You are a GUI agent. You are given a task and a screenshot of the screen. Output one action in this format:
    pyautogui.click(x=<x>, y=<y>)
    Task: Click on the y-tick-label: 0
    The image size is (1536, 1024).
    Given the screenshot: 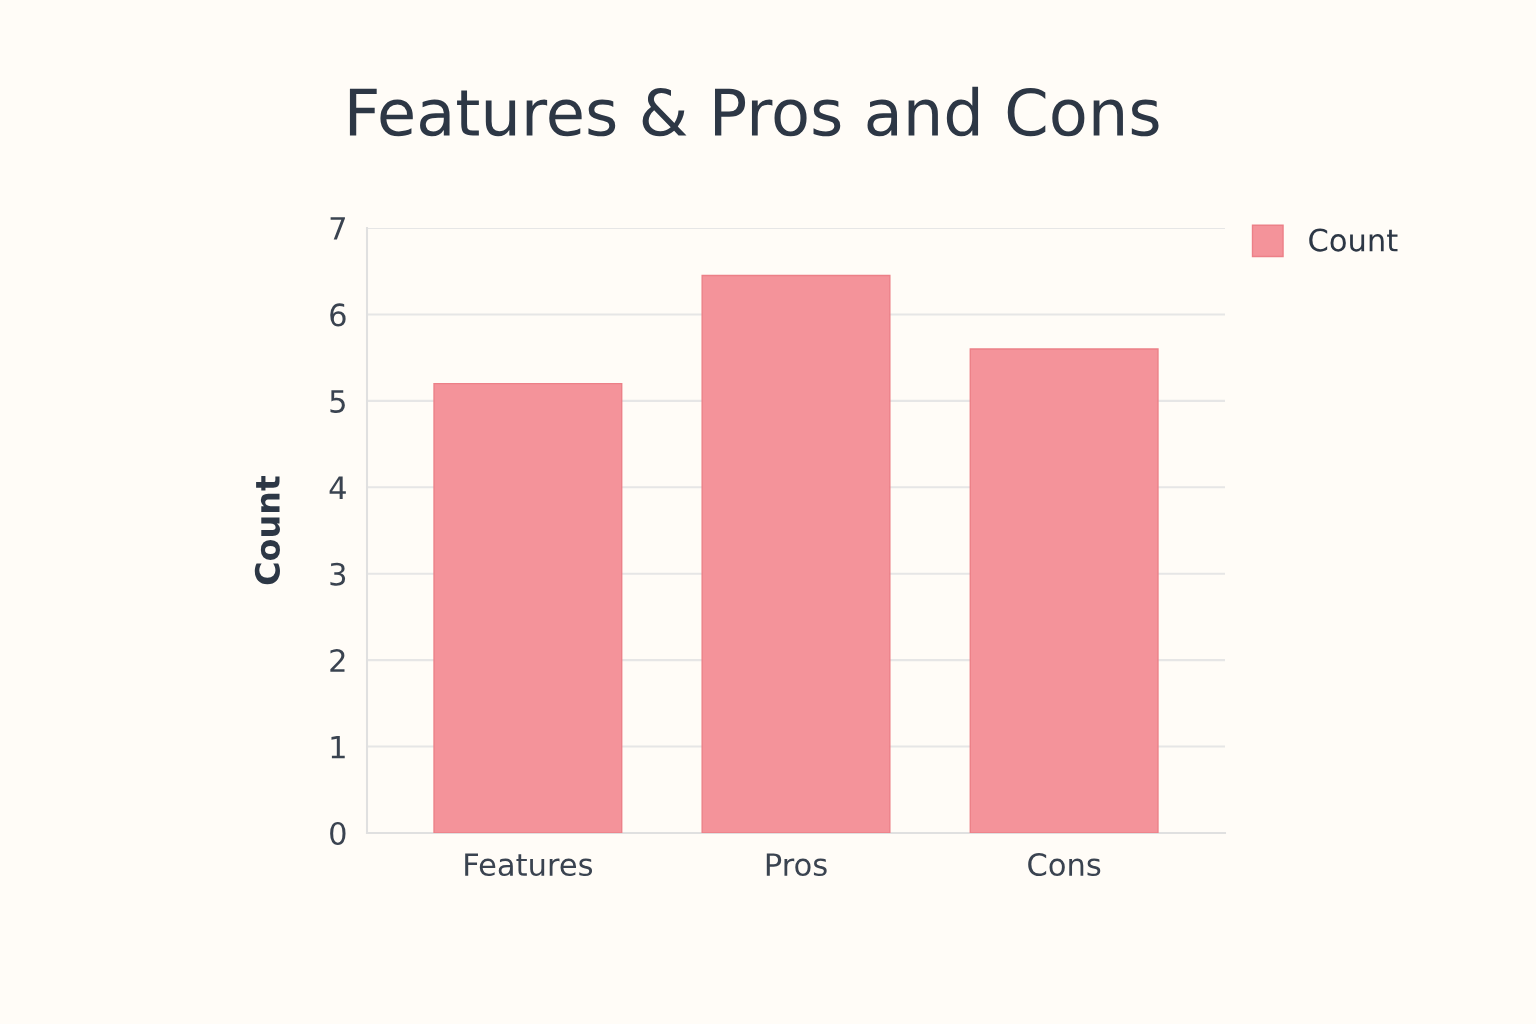 What is the action you would take?
    pyautogui.click(x=338, y=833)
    